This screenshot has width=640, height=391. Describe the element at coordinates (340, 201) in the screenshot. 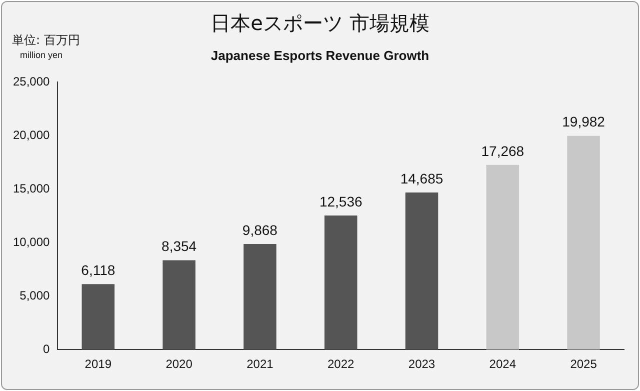

I see `data-label: 12,536` at that location.